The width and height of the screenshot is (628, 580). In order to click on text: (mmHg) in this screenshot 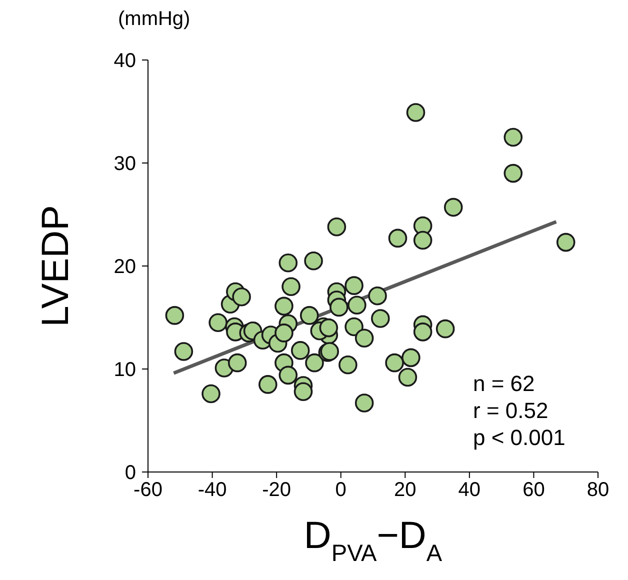, I will do `click(154, 19)`.